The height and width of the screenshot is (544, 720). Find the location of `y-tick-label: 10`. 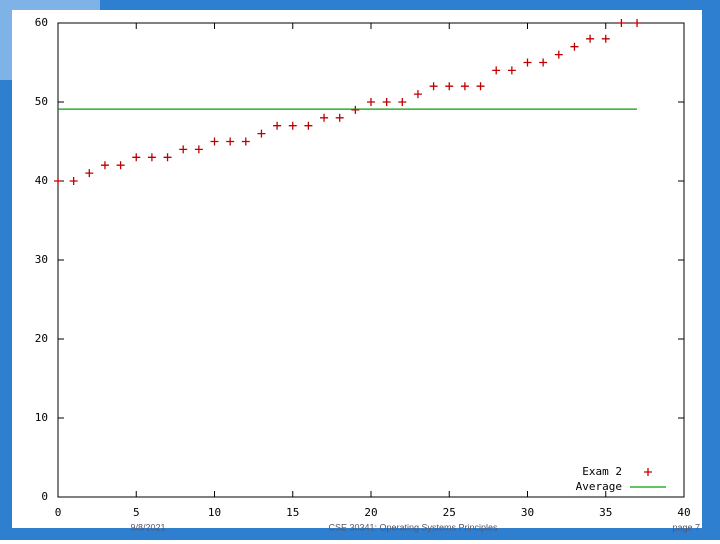

y-tick-label: 10 is located at coordinates (41, 417).